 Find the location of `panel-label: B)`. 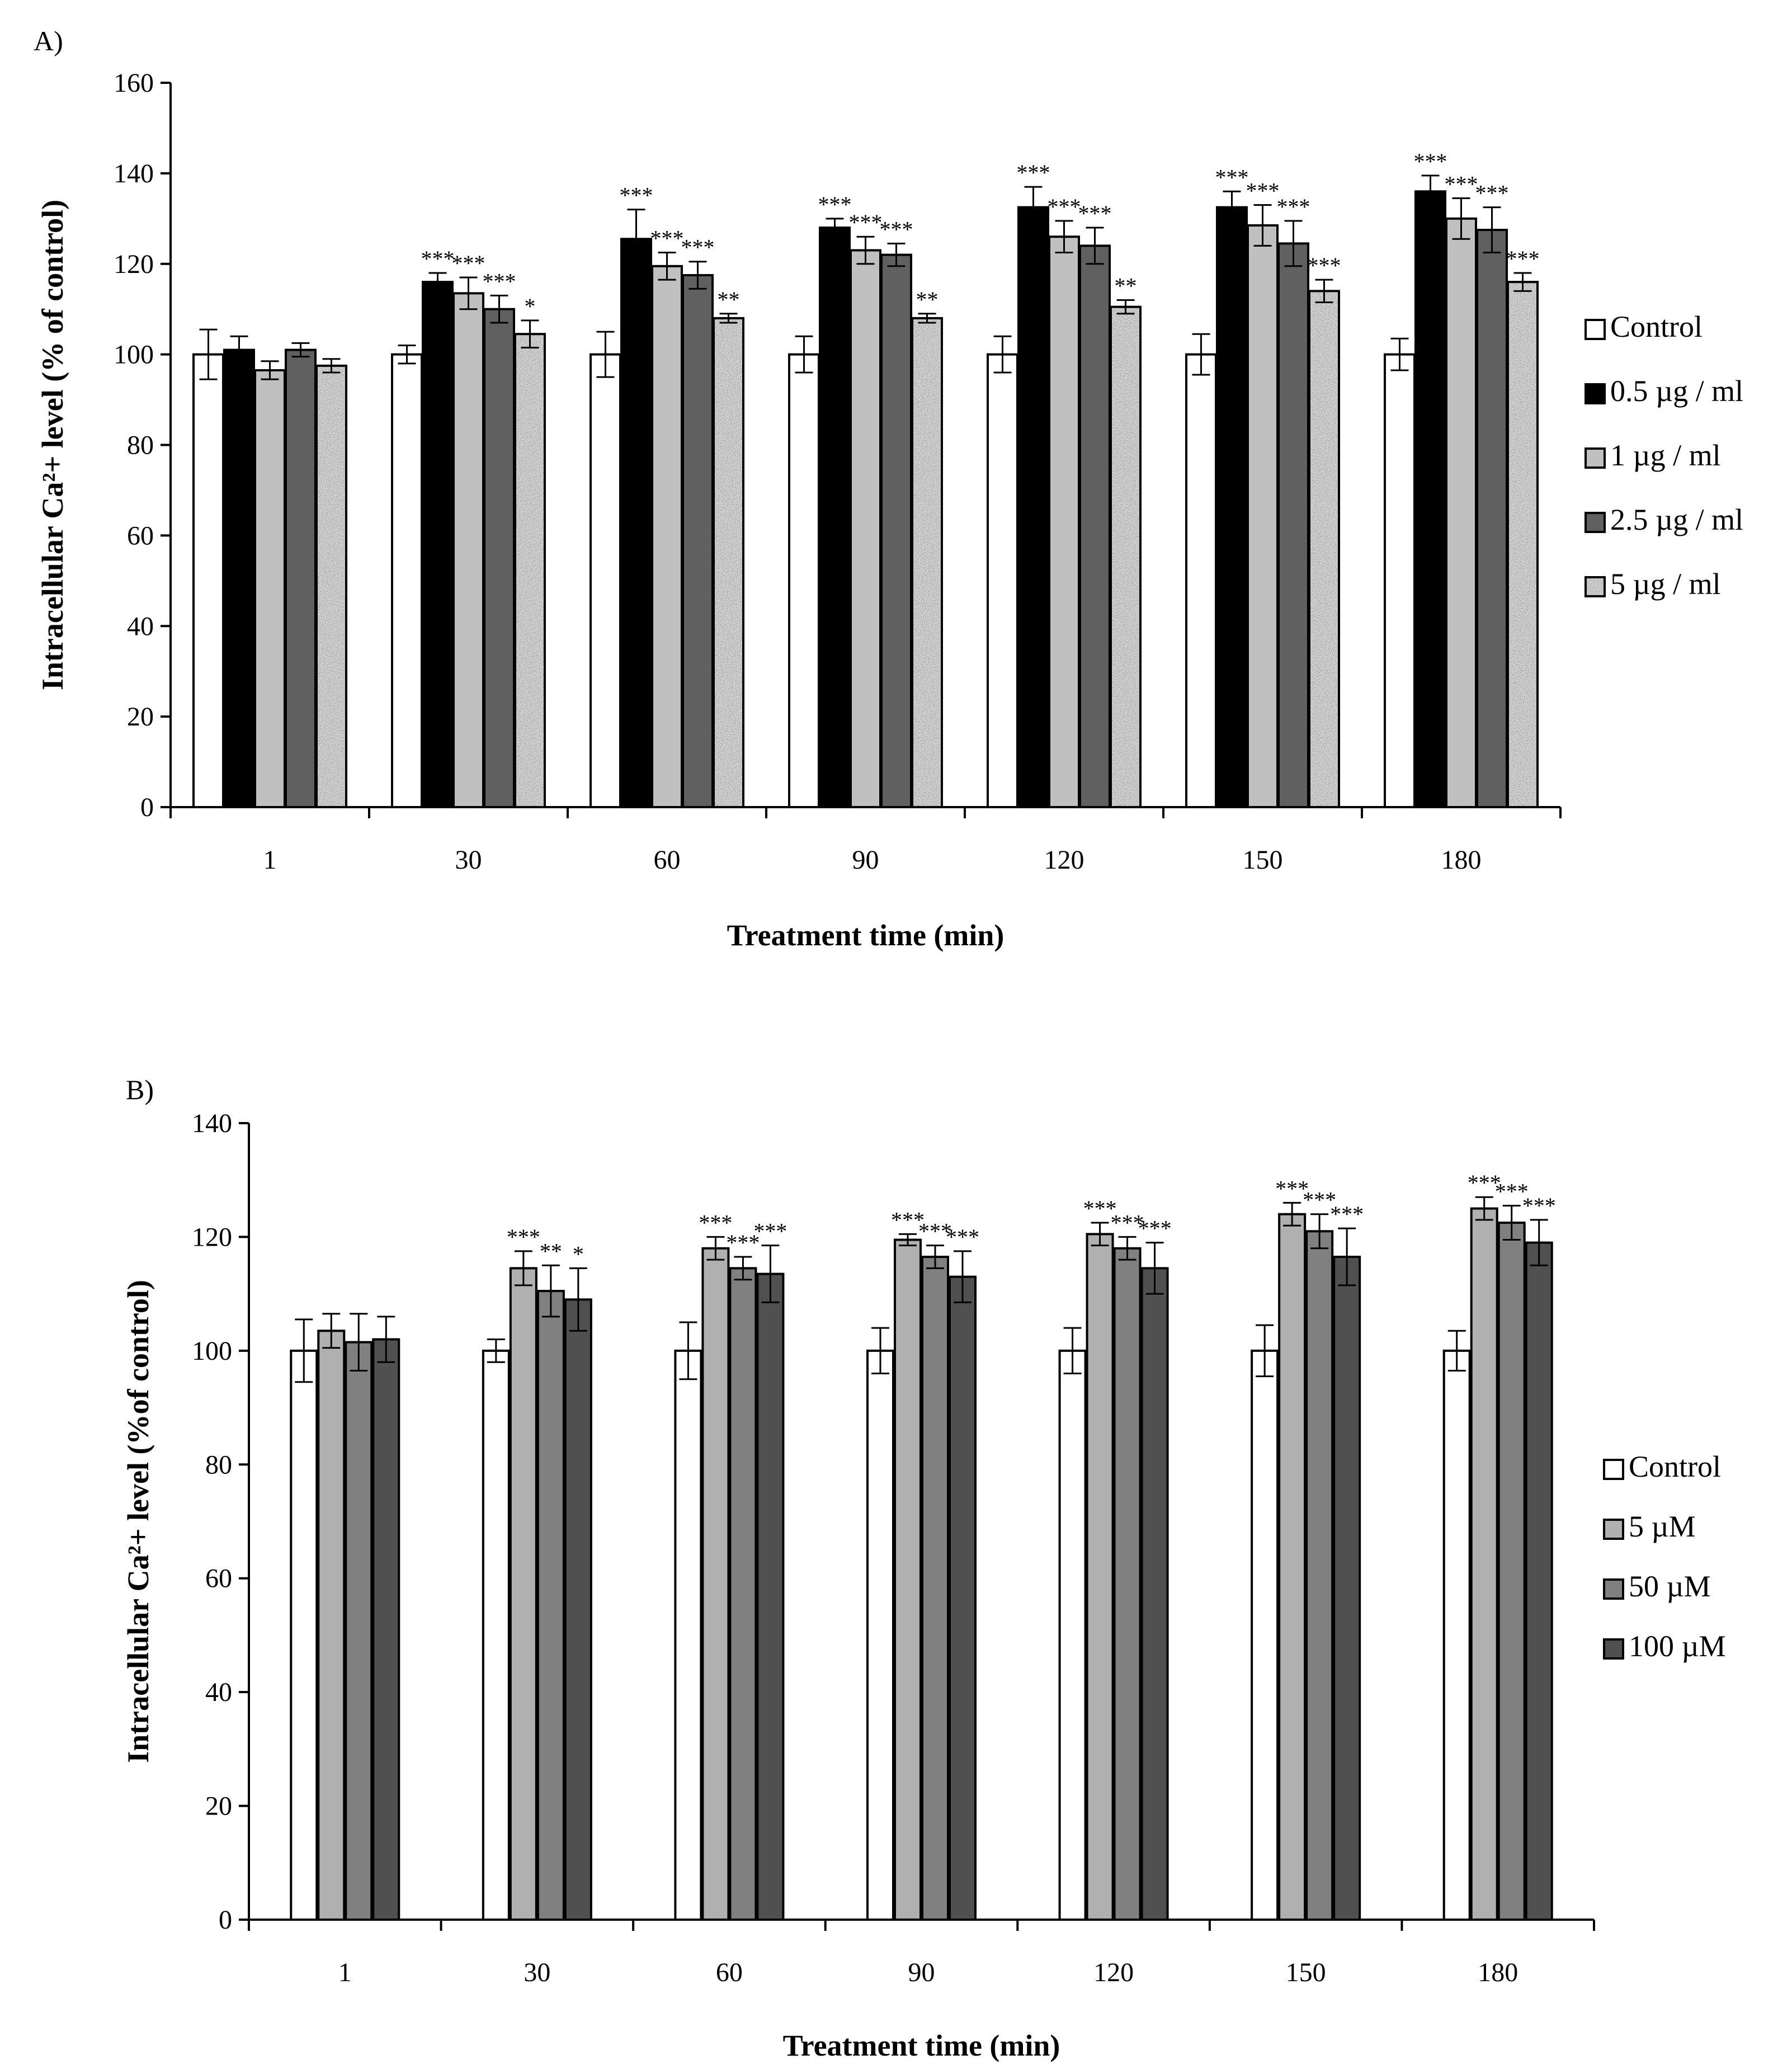

panel-label: B) is located at coordinates (140, 1090).